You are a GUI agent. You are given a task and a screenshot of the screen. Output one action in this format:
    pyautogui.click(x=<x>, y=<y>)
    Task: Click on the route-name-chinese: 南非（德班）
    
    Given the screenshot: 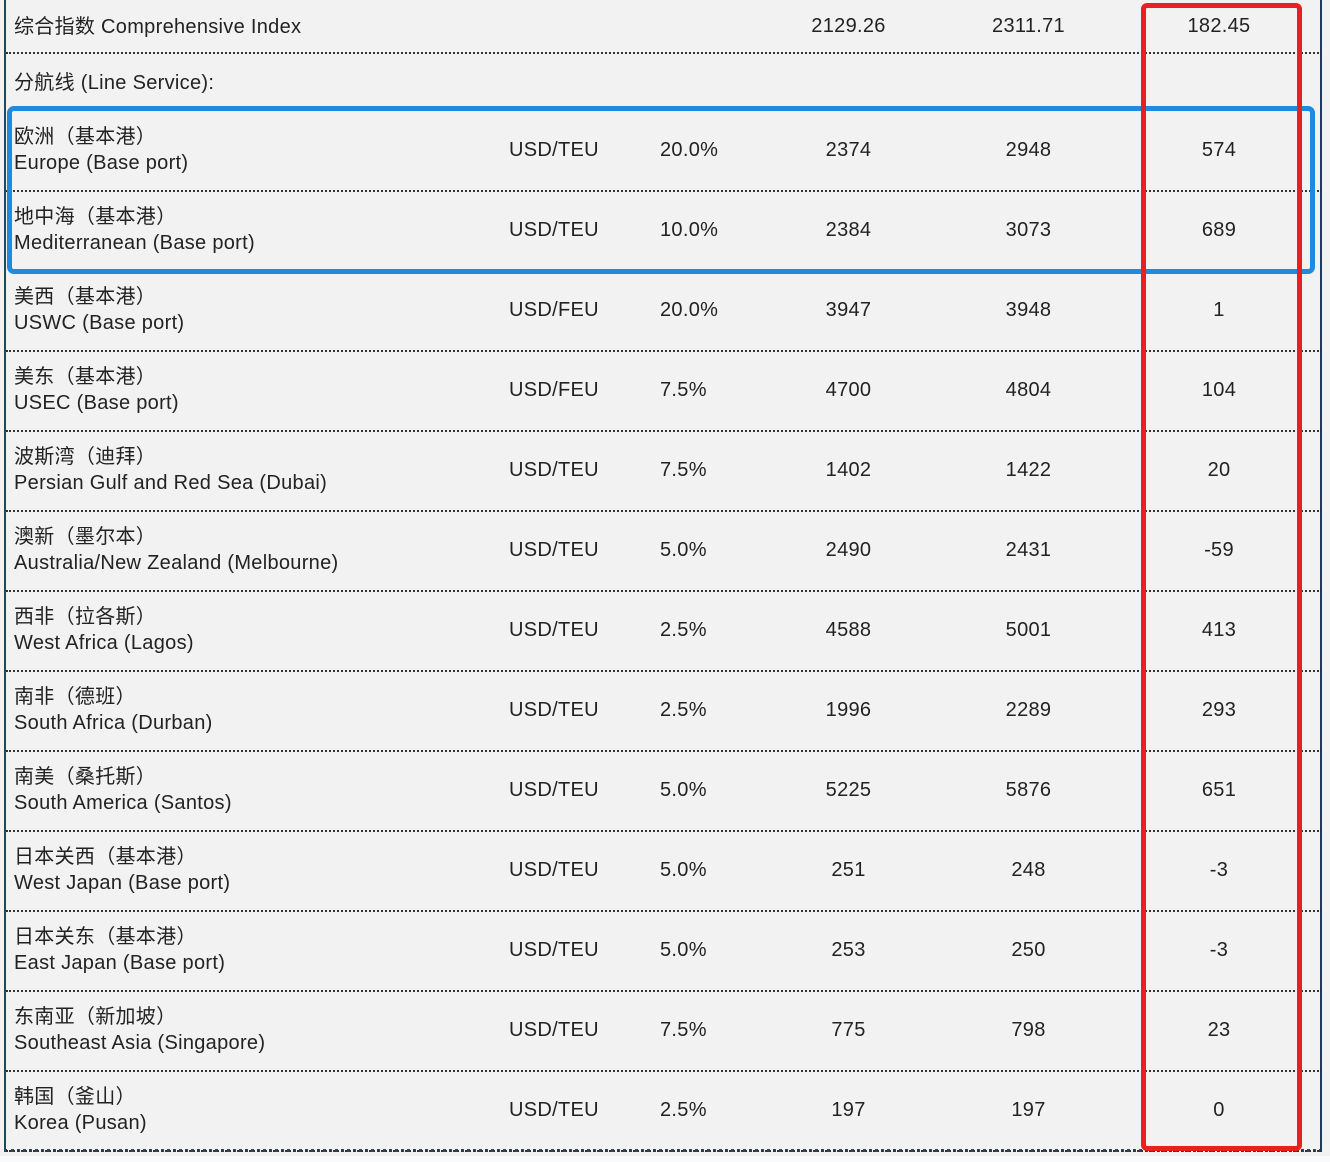 What is the action you would take?
    pyautogui.click(x=75, y=697)
    